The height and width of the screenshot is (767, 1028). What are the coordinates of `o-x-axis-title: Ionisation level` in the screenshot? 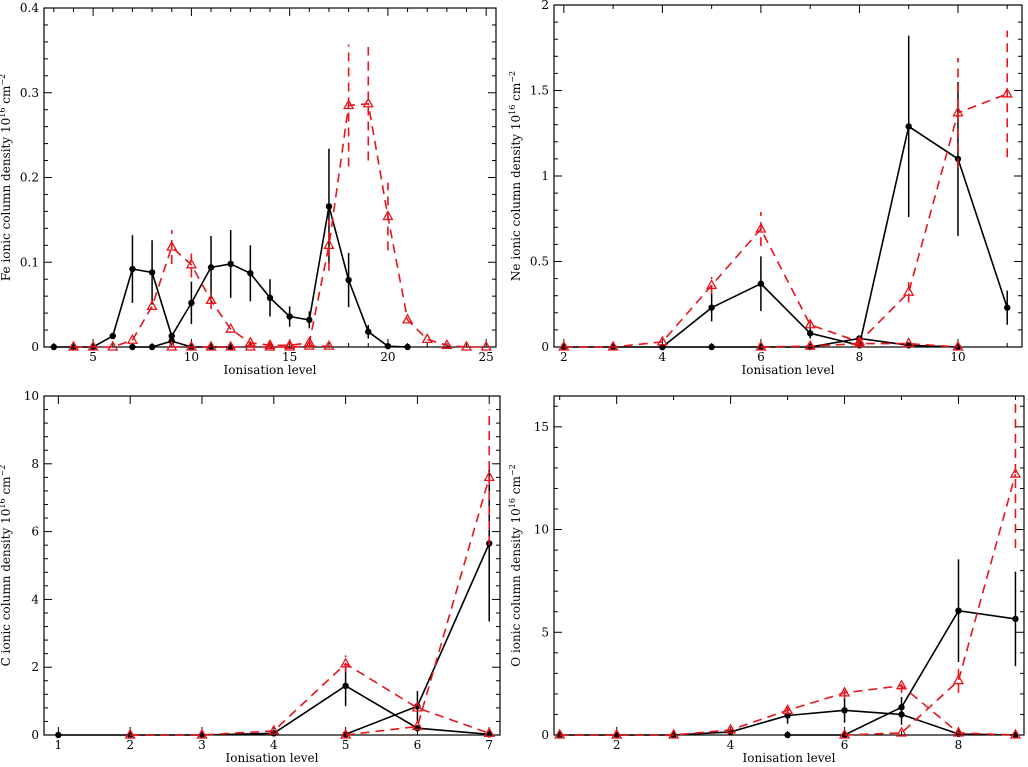 It's located at (789, 758).